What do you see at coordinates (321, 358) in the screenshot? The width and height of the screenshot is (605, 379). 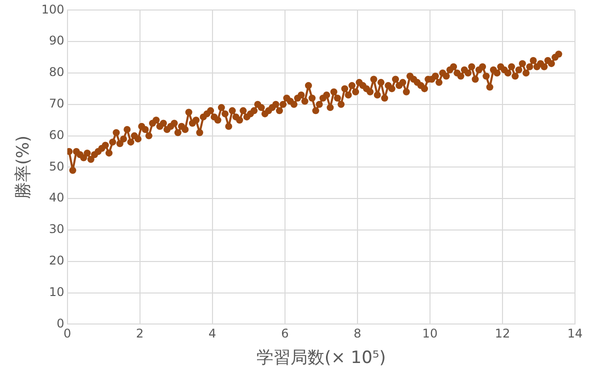 I see `x-axis-title: 学習局数(× 10⁵)` at bounding box center [321, 358].